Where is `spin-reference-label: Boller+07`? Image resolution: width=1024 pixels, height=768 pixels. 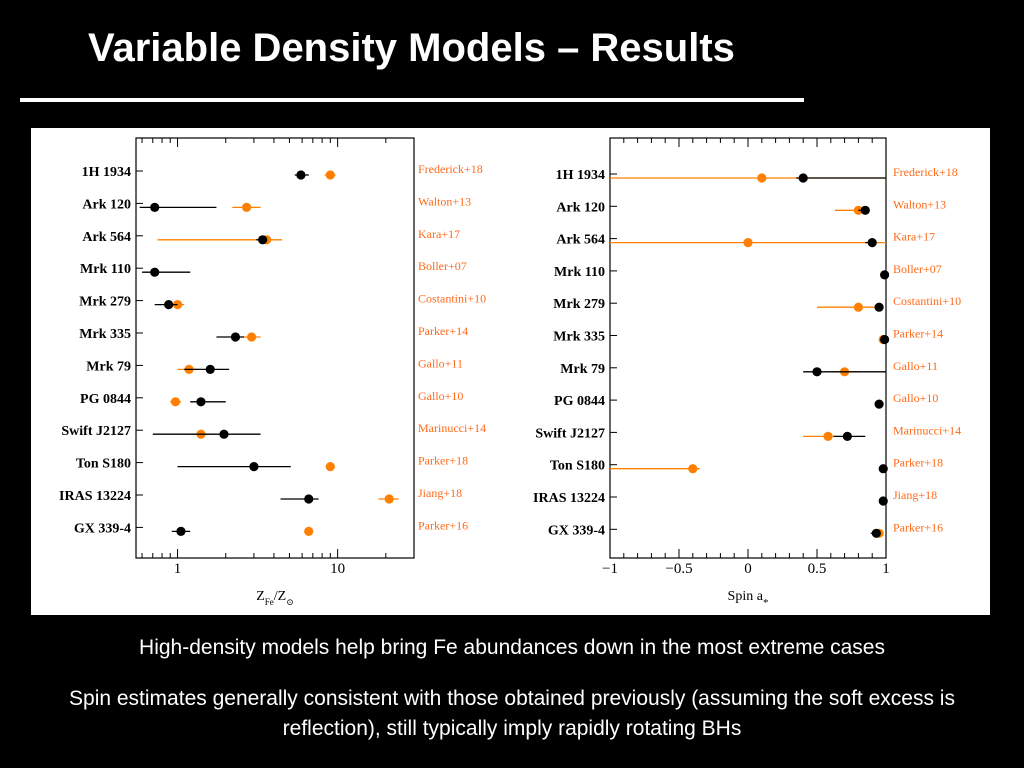 spin-reference-label: Boller+07 is located at coordinates (917, 269).